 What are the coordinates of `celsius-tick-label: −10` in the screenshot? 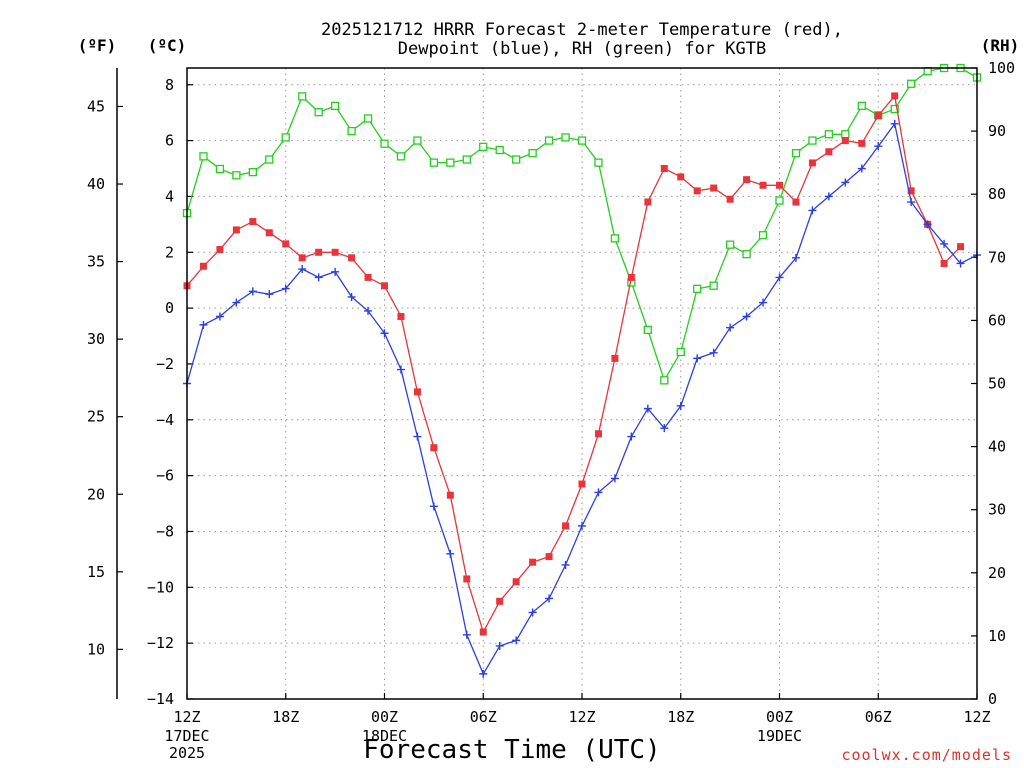 It's located at (160, 587).